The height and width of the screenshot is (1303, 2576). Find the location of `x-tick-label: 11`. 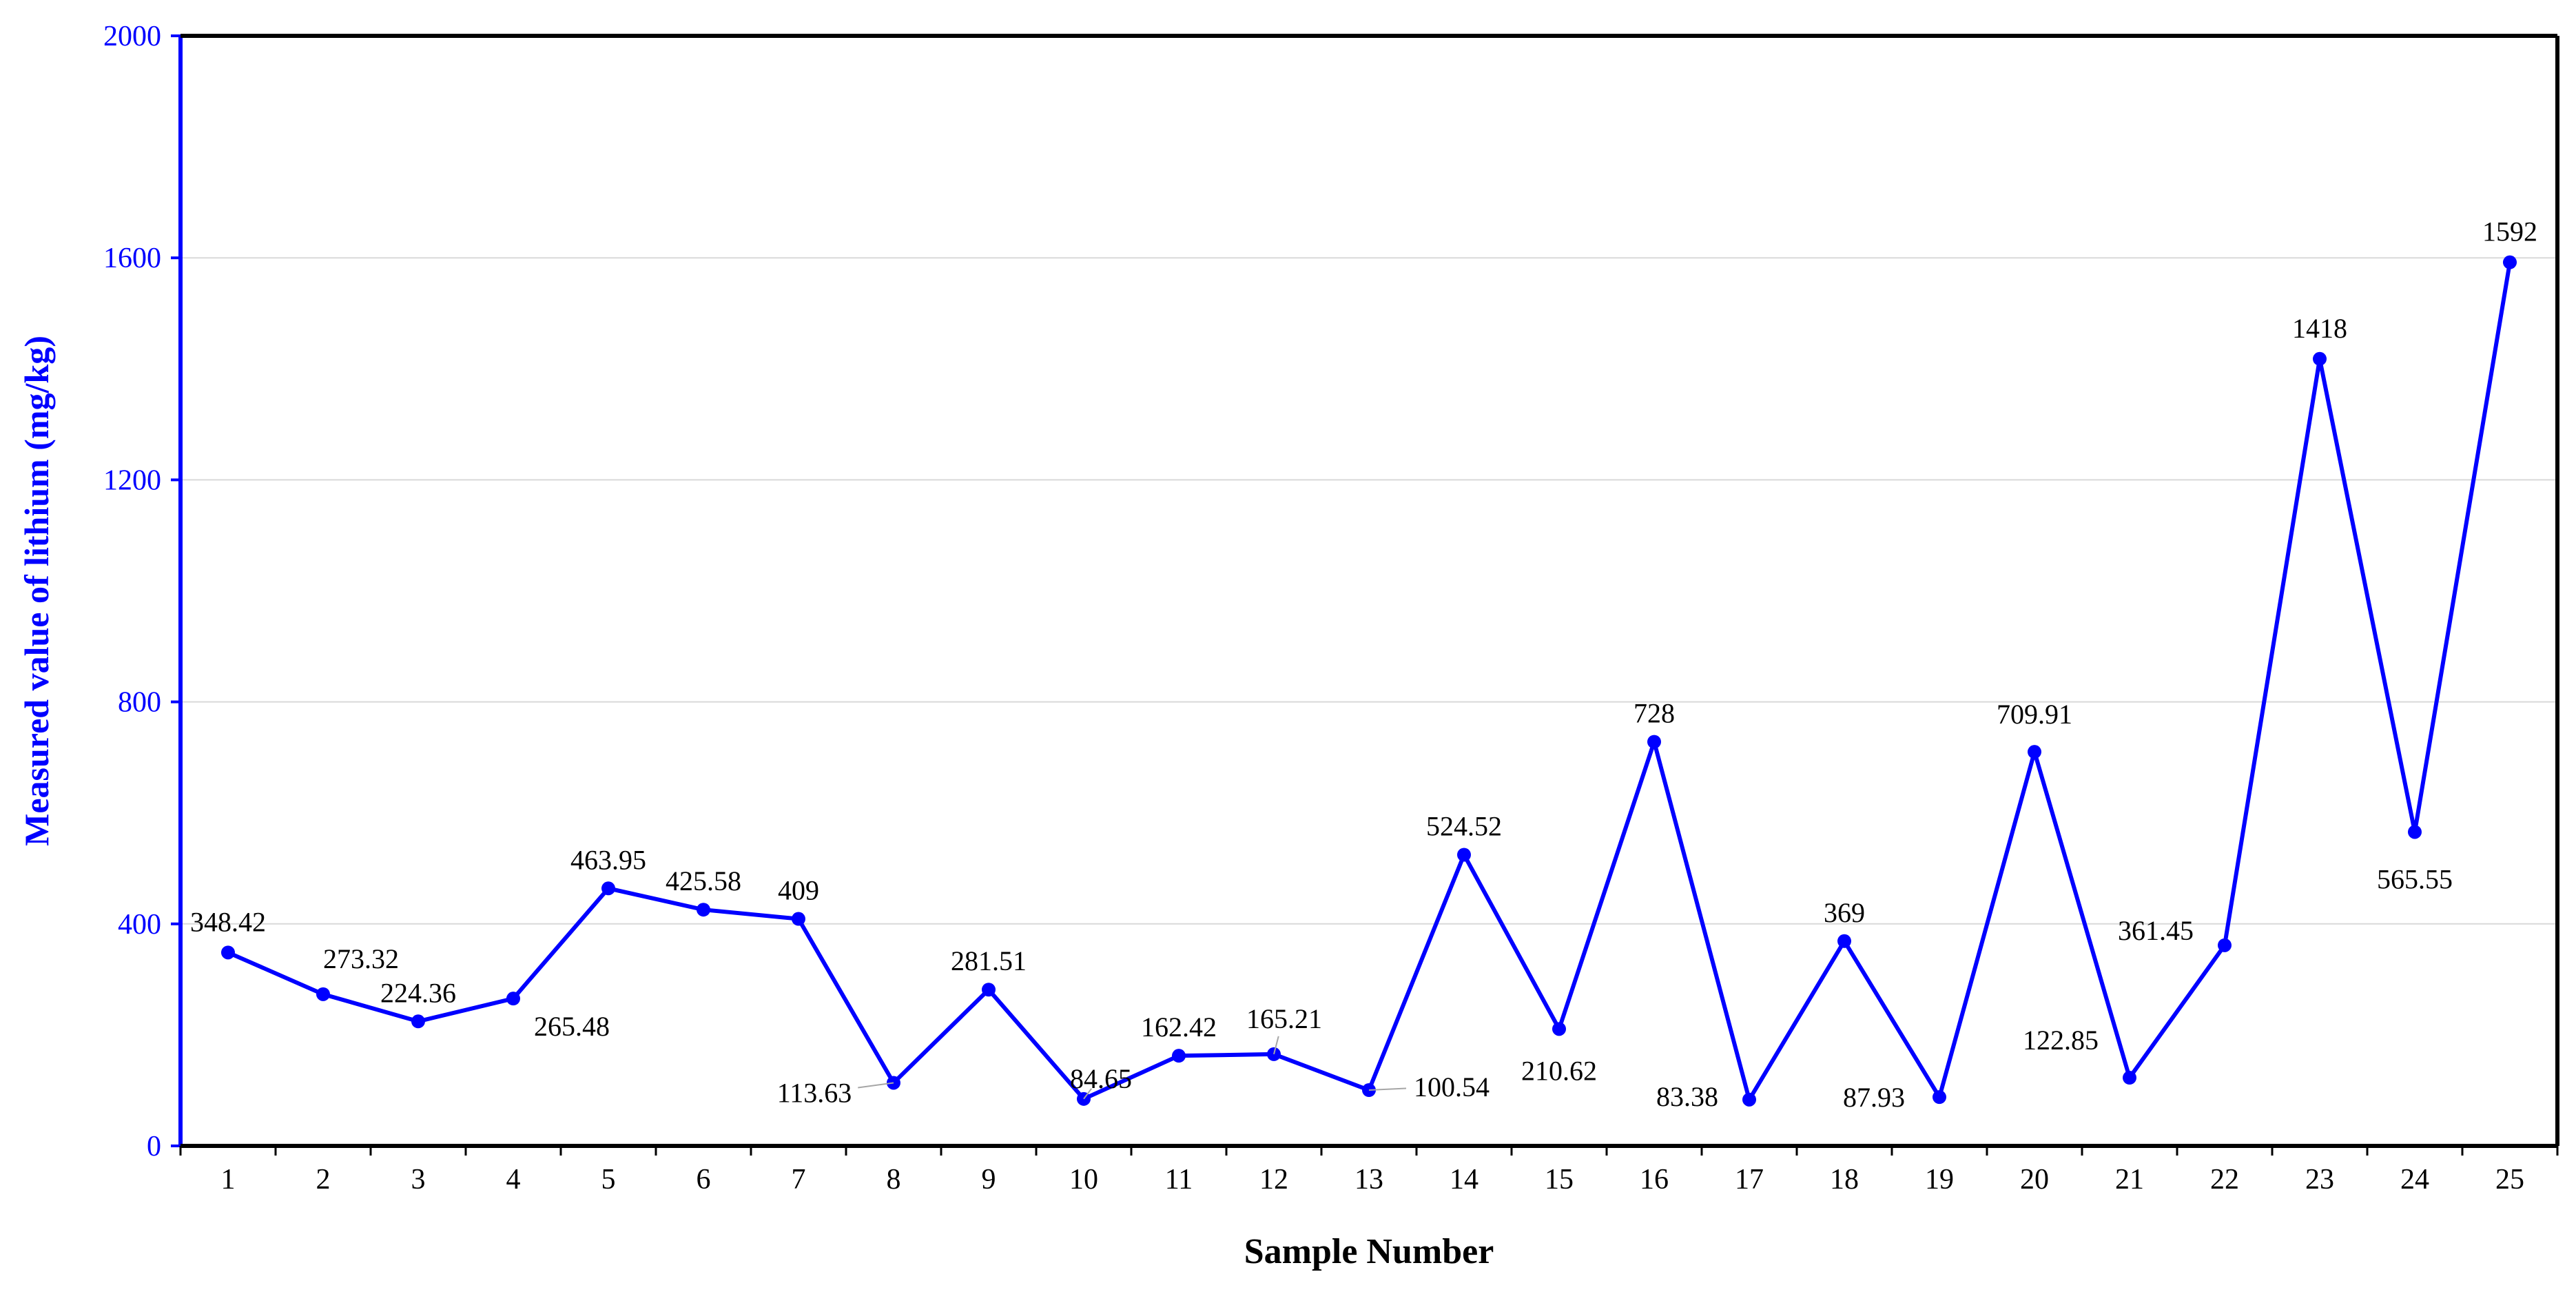

x-tick-label: 11 is located at coordinates (1179, 1180).